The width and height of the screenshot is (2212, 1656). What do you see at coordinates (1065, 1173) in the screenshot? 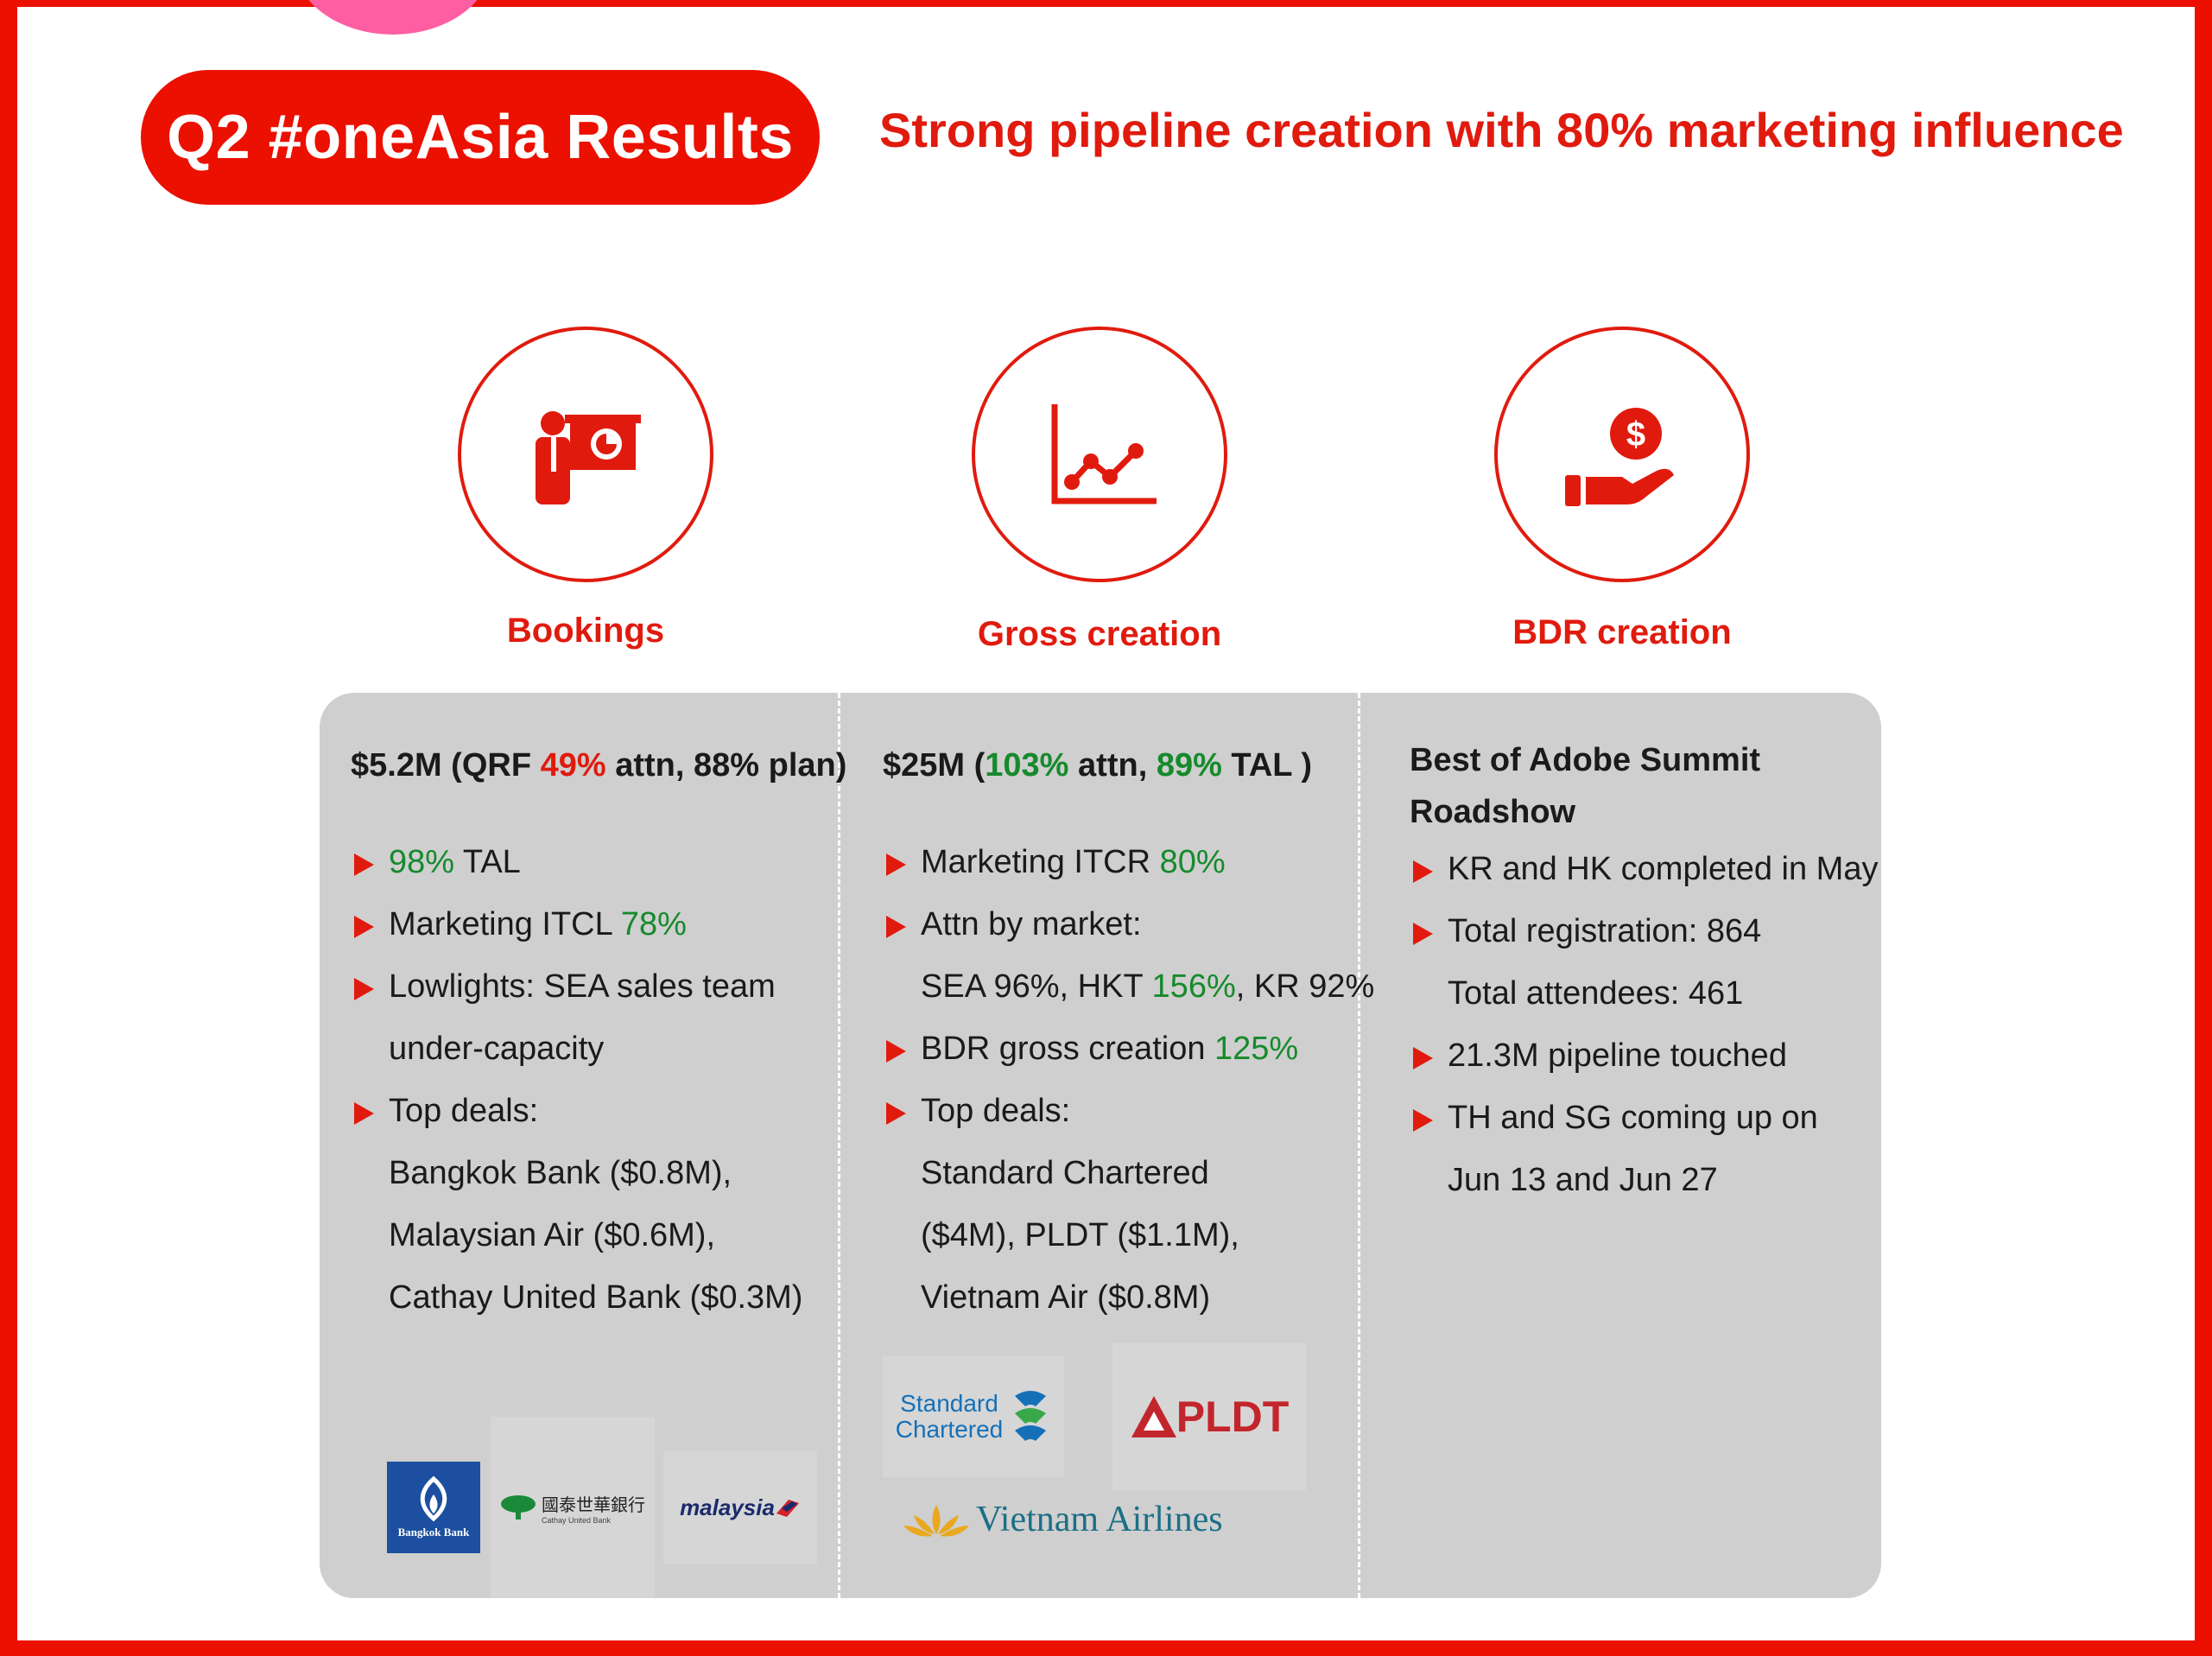
I see `list-item-continuation: Standard Chartered` at bounding box center [1065, 1173].